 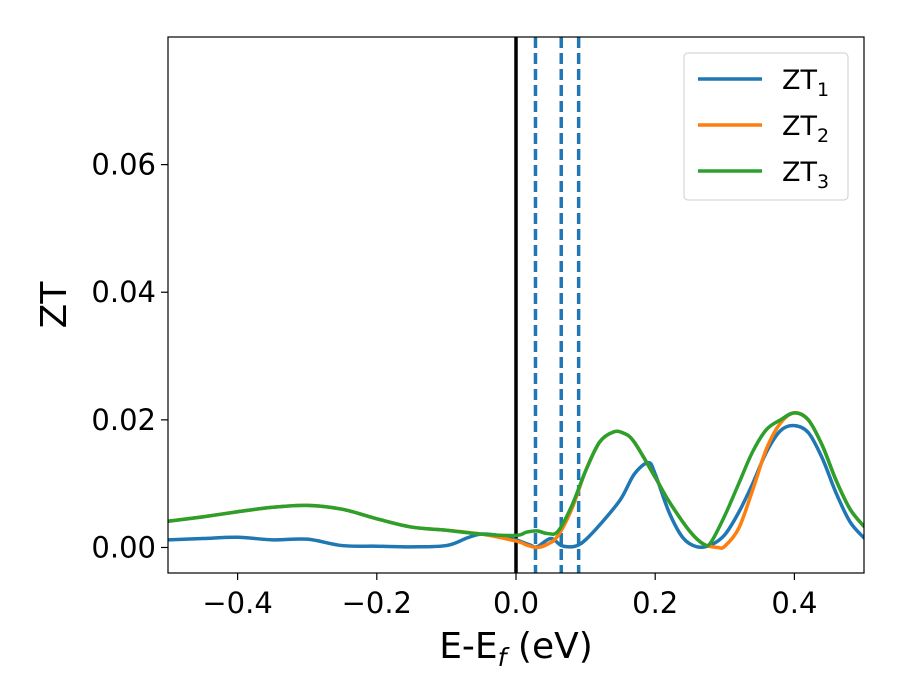 What do you see at coordinates (655, 603) in the screenshot?
I see `x-tick-label: 0.2` at bounding box center [655, 603].